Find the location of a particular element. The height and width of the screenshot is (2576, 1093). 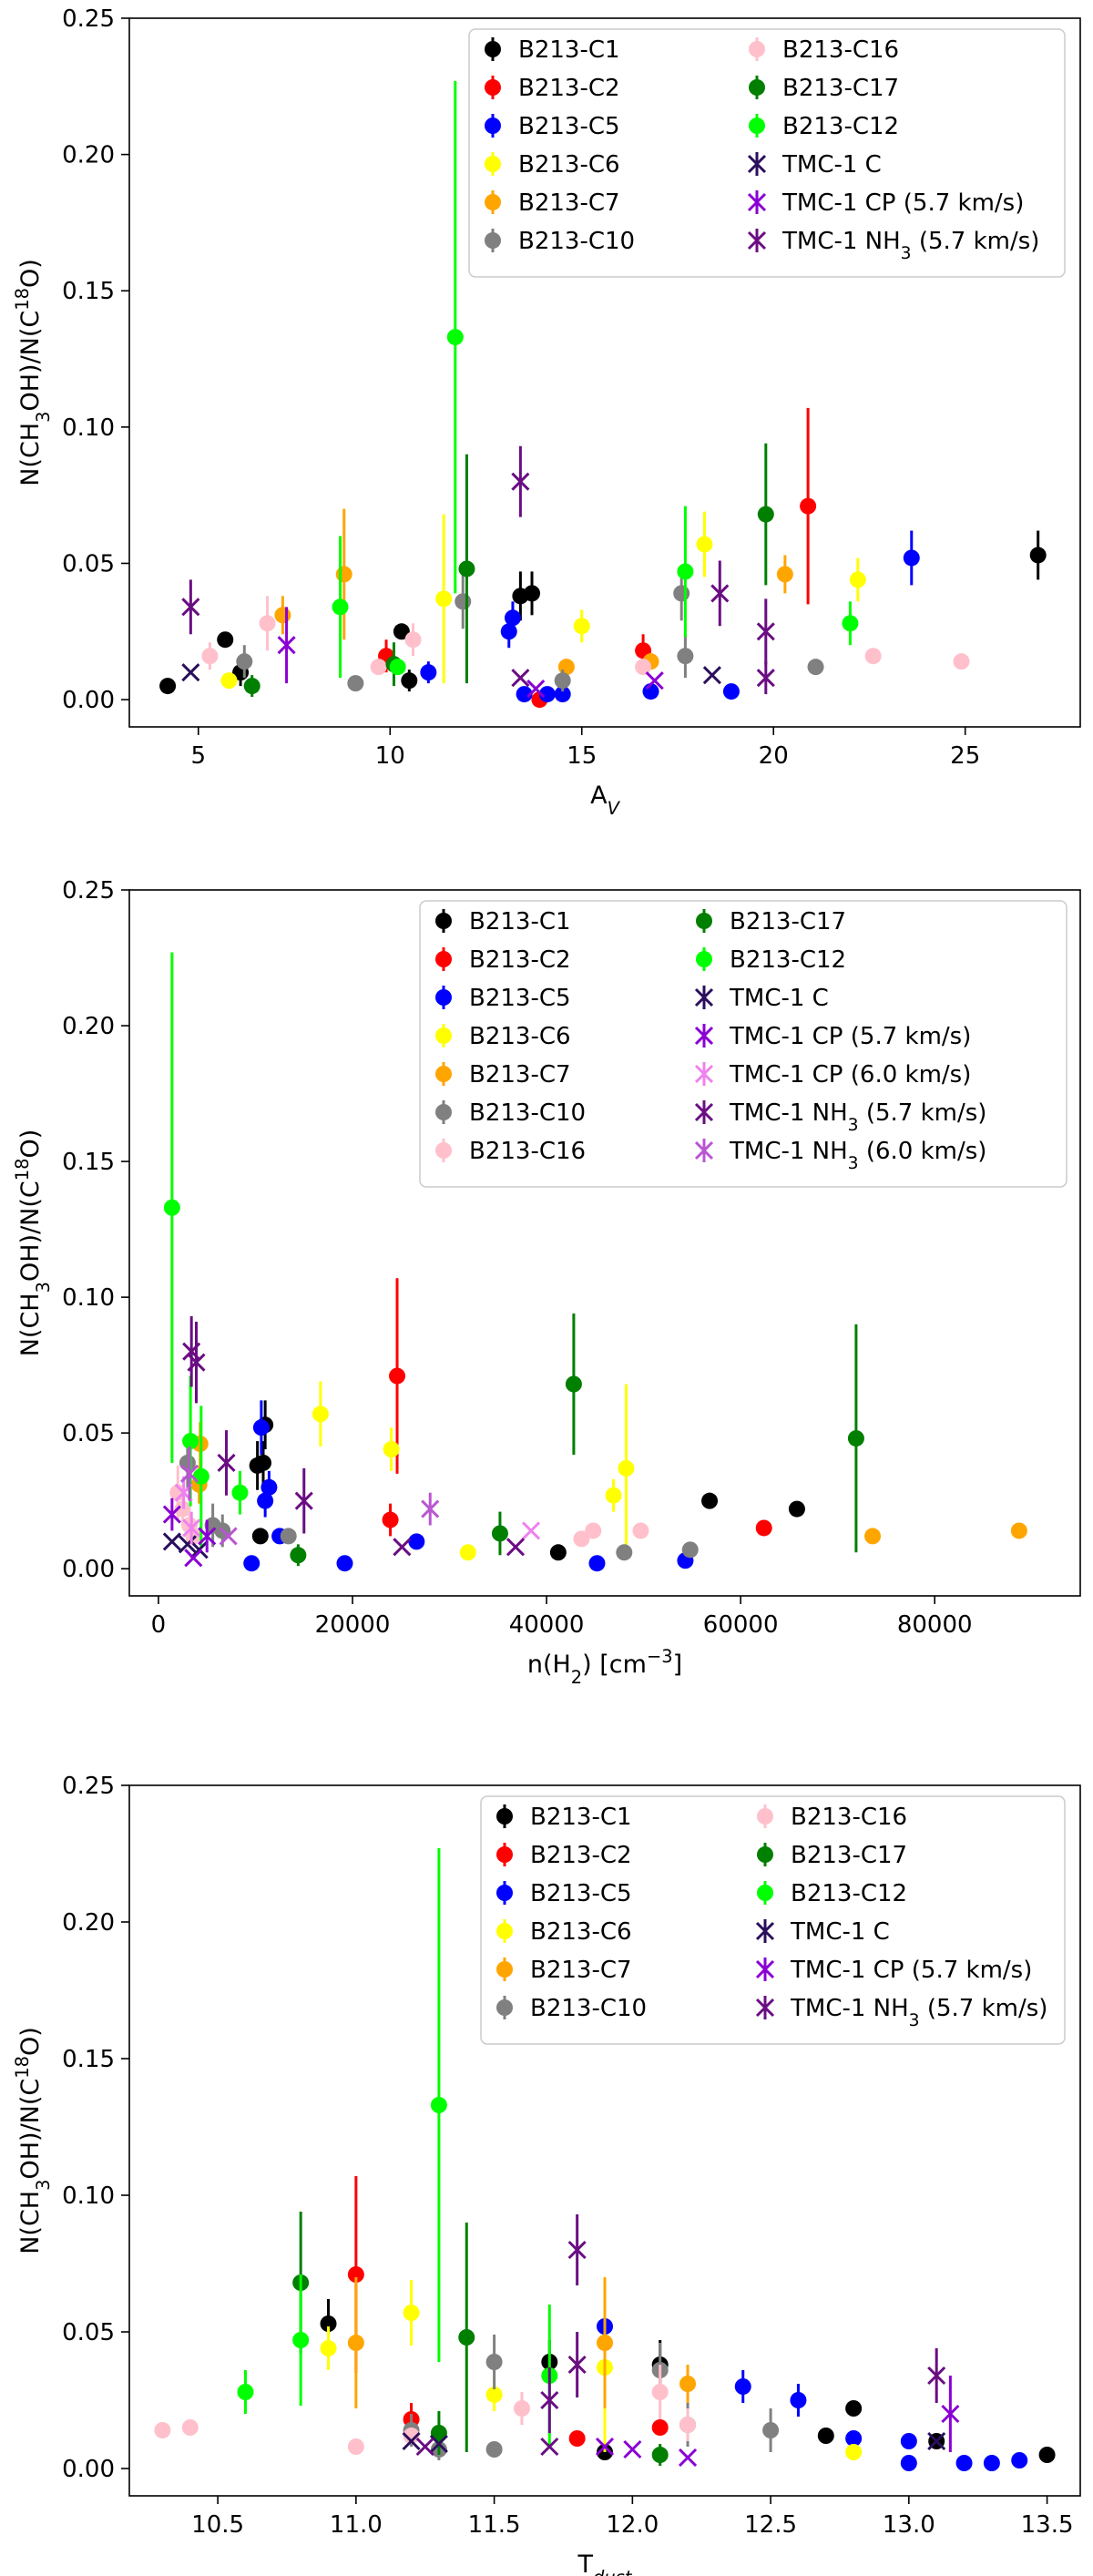

legend-label: B213-C5 is located at coordinates (569, 126).